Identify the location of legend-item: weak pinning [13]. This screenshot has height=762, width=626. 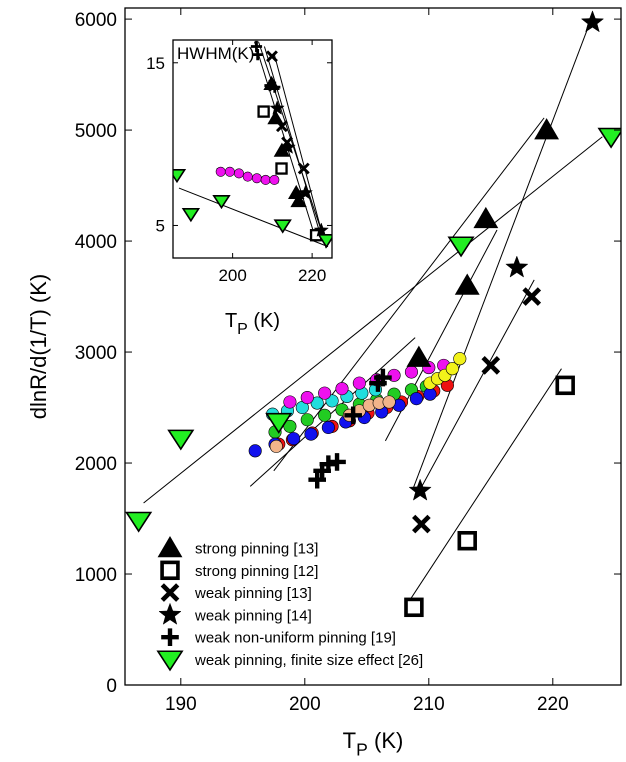
(236, 592).